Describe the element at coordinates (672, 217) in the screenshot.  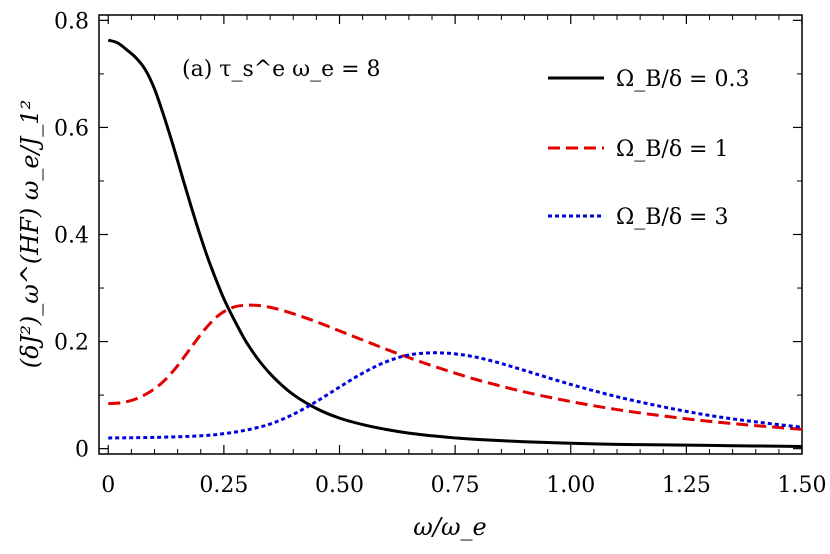
I see `legend-label-3: Ω_B/δ = 3` at that location.